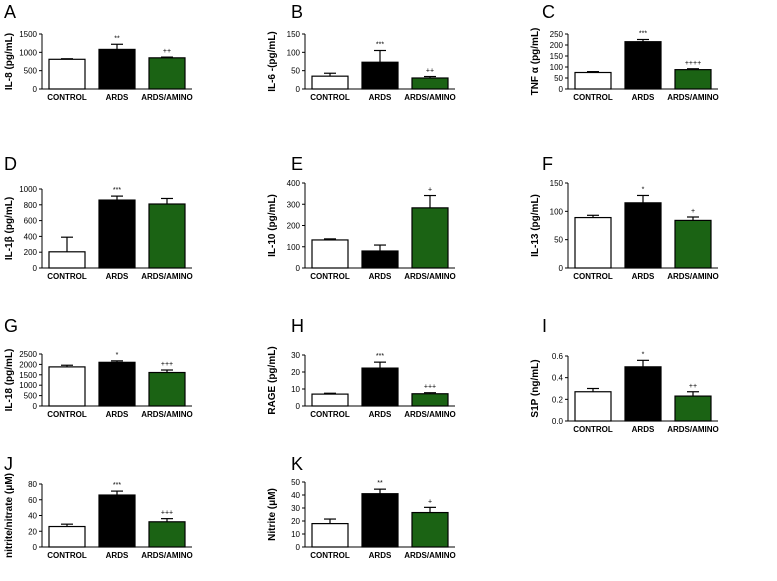  What do you see at coordinates (557, 34) in the screenshot?
I see `y-tick-label: 250` at bounding box center [557, 34].